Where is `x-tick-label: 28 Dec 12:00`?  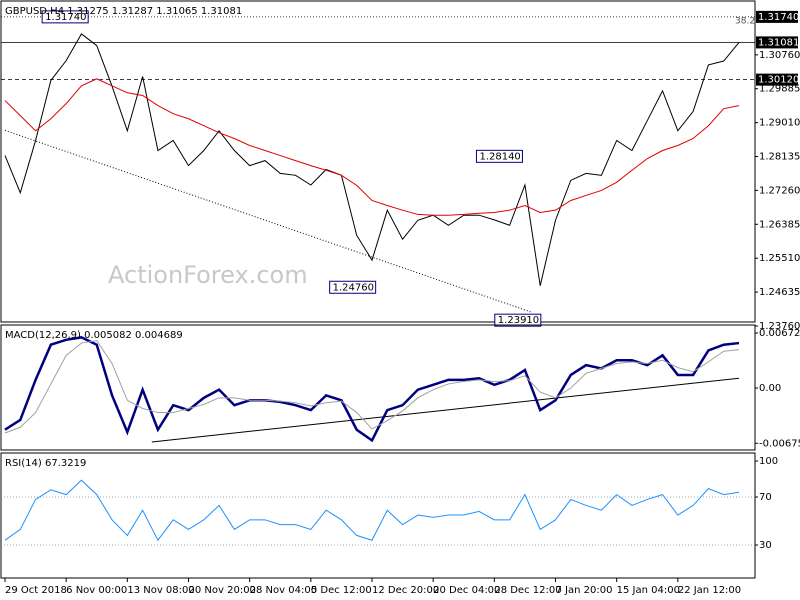 x-tick-label: 28 Dec 12:00 is located at coordinates (527, 590).